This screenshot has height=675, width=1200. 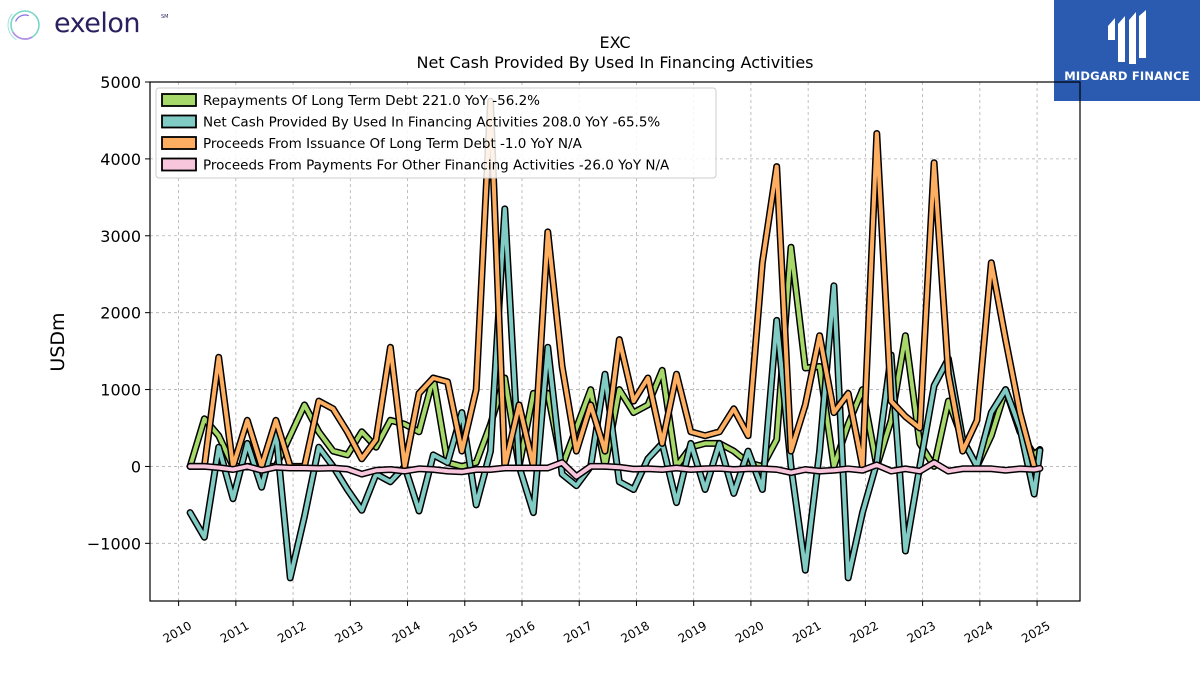 I want to click on y-tick-label: 2000, so click(x=120, y=313).